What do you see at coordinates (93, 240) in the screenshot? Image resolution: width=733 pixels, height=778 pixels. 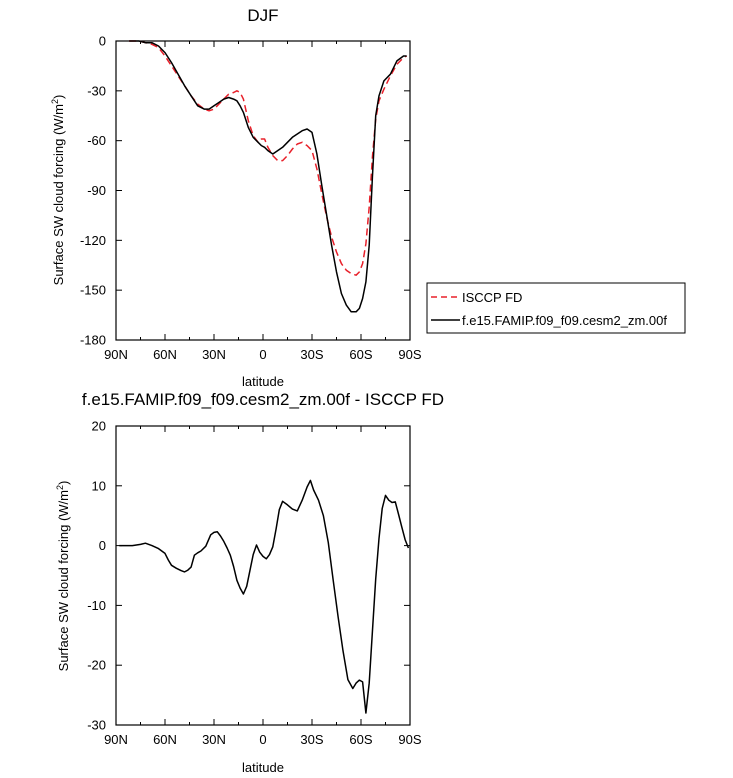 I see `top-y-tick-label: -120` at bounding box center [93, 240].